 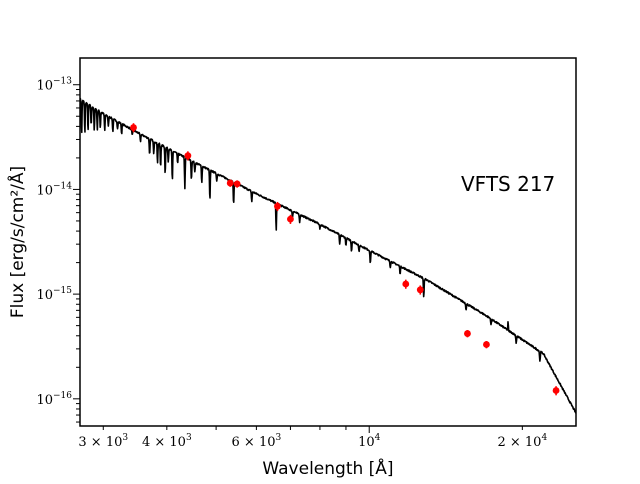 What do you see at coordinates (257, 441) in the screenshot?
I see `x-tick-label: 6 × 103` at bounding box center [257, 441].